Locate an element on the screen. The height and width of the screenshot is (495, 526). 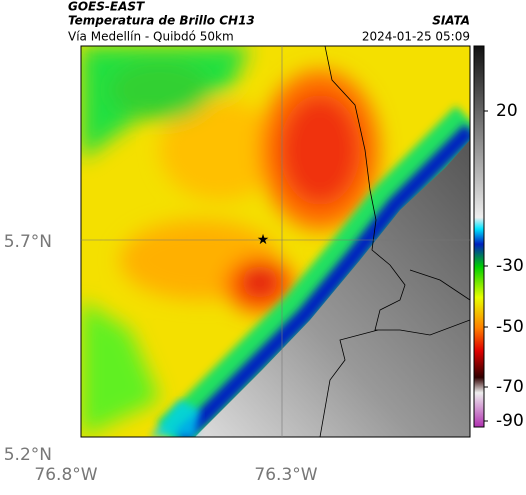
location: Vía Medellín - Quibdó 50km is located at coordinates (151, 37).